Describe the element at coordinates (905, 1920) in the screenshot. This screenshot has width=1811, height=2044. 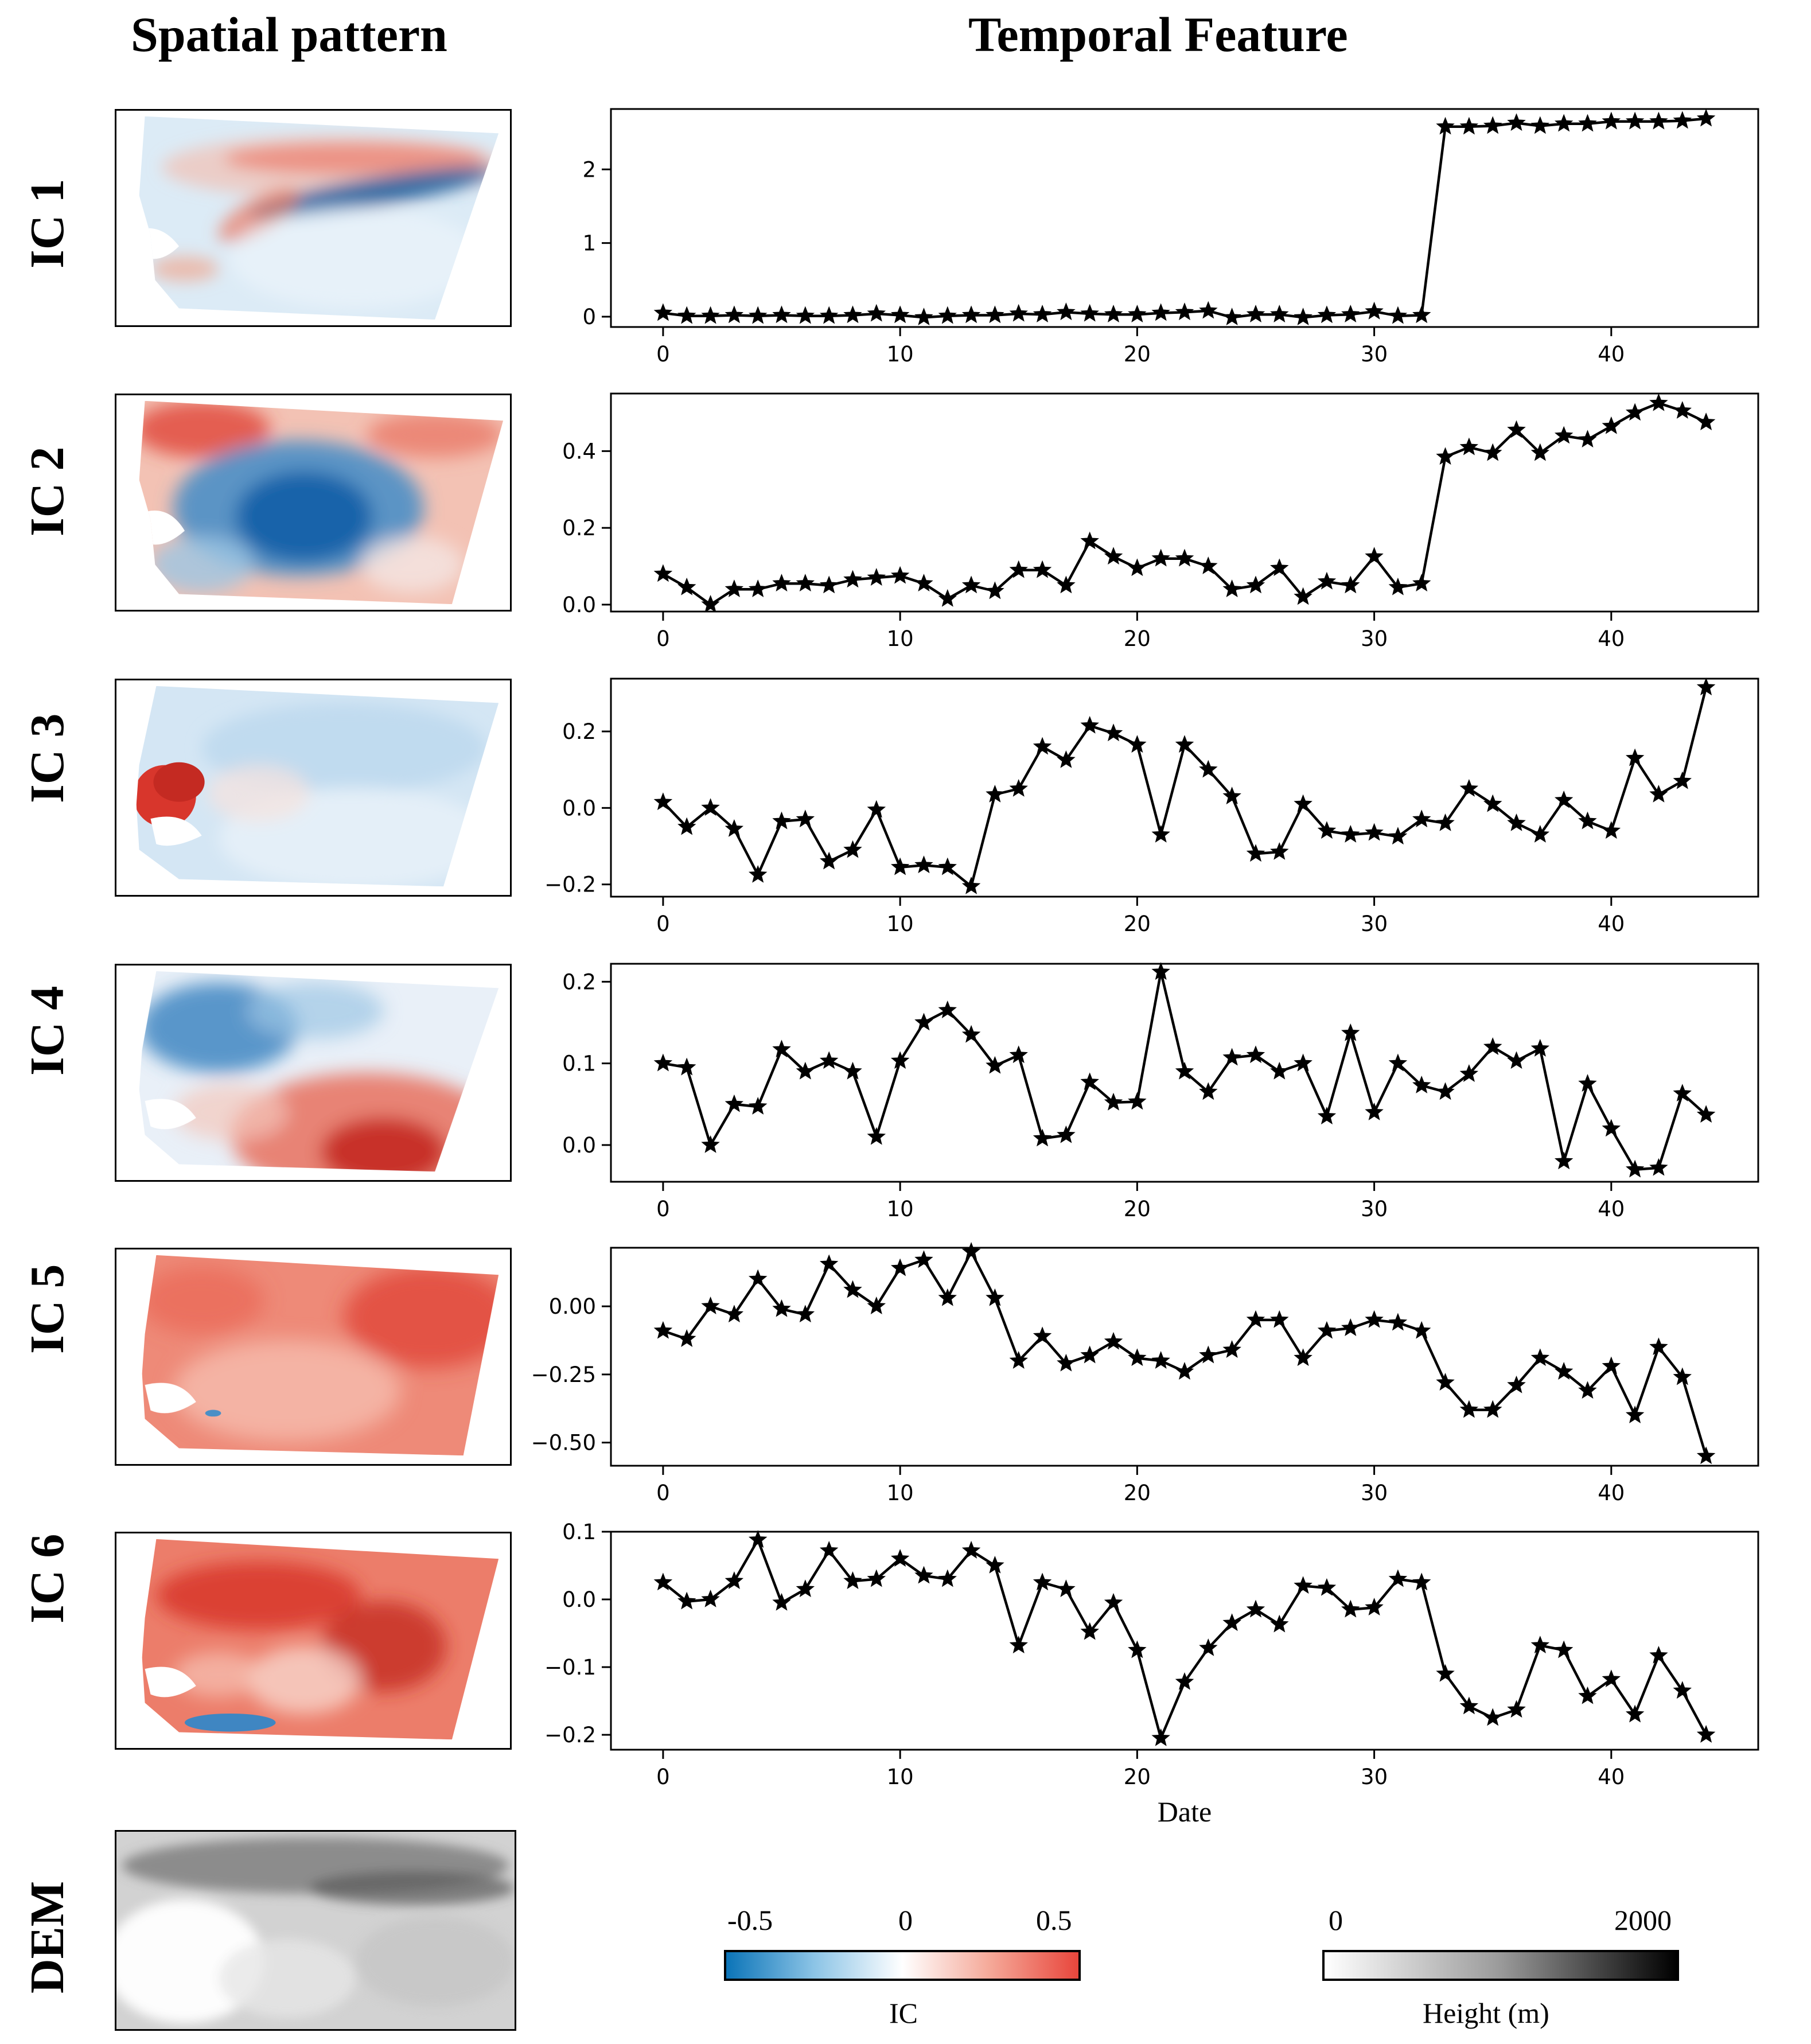
I see `ic-colorbar-tick-zero: 0` at that location.